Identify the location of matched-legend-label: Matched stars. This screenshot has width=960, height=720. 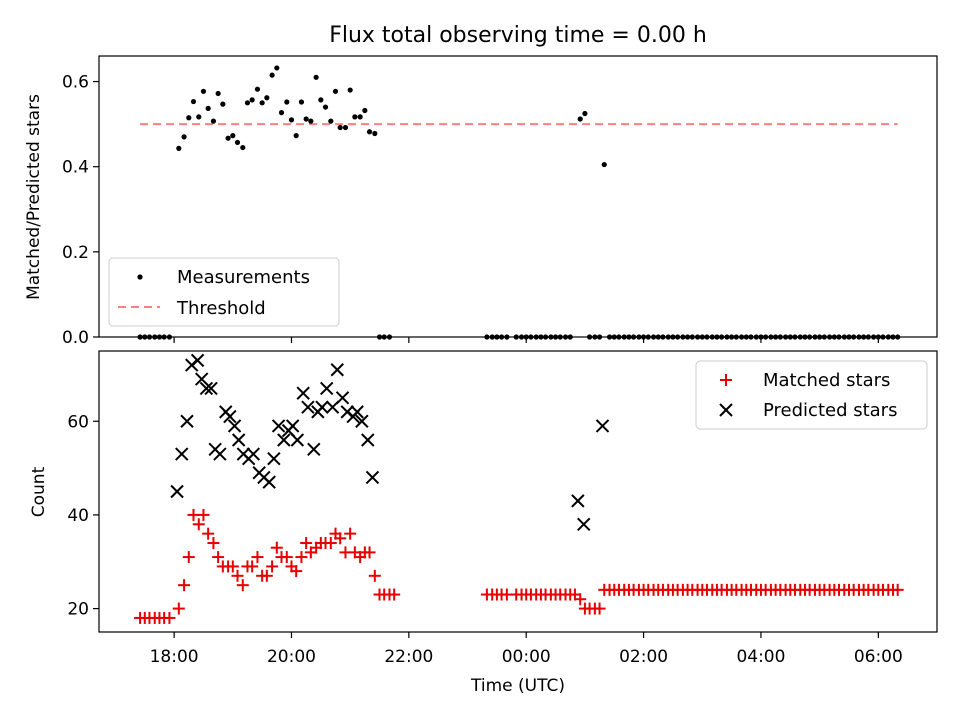
(826, 380).